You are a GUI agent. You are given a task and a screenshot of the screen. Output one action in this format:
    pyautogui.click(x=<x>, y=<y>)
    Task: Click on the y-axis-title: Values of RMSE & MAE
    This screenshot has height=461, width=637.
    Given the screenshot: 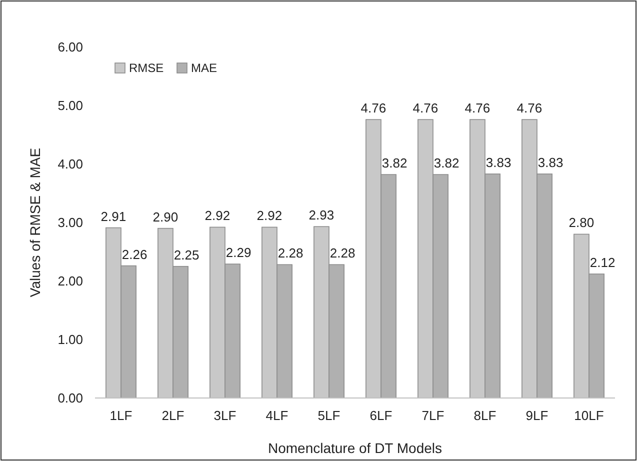 What is the action you would take?
    pyautogui.click(x=35, y=223)
    